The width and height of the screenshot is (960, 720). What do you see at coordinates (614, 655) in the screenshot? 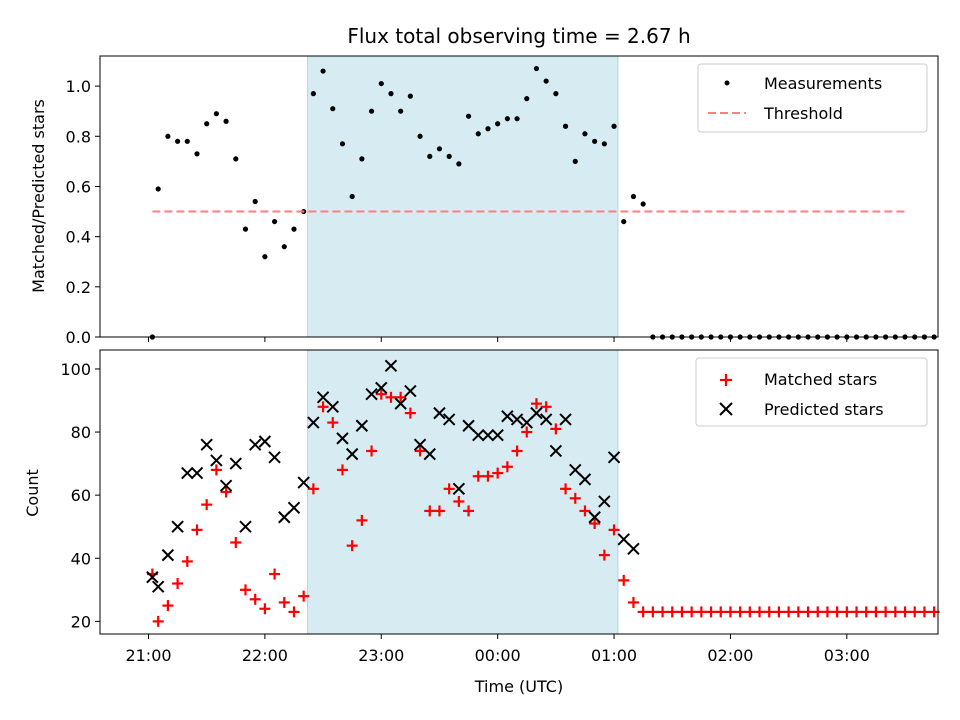
I see `xtick-label: 01:00` at bounding box center [614, 655].